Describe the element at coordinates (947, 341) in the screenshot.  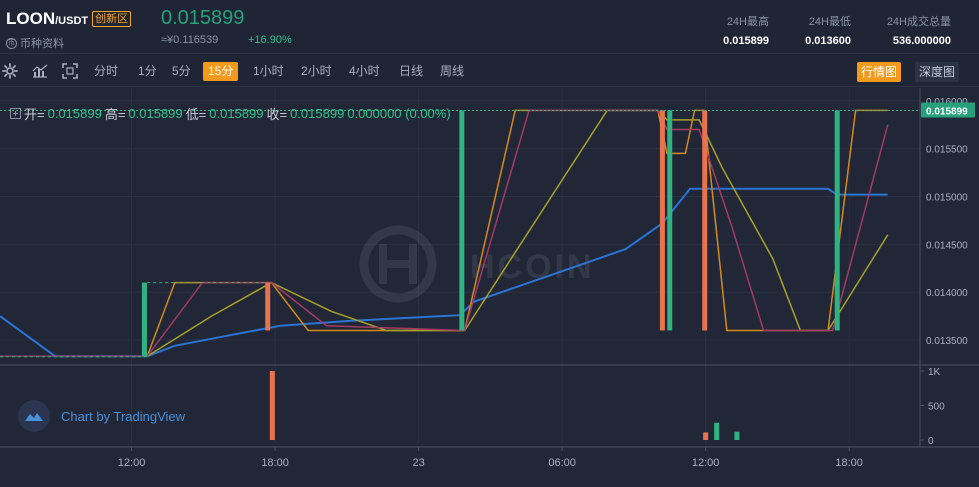
I see `price-tick-label: 0.013500` at that location.